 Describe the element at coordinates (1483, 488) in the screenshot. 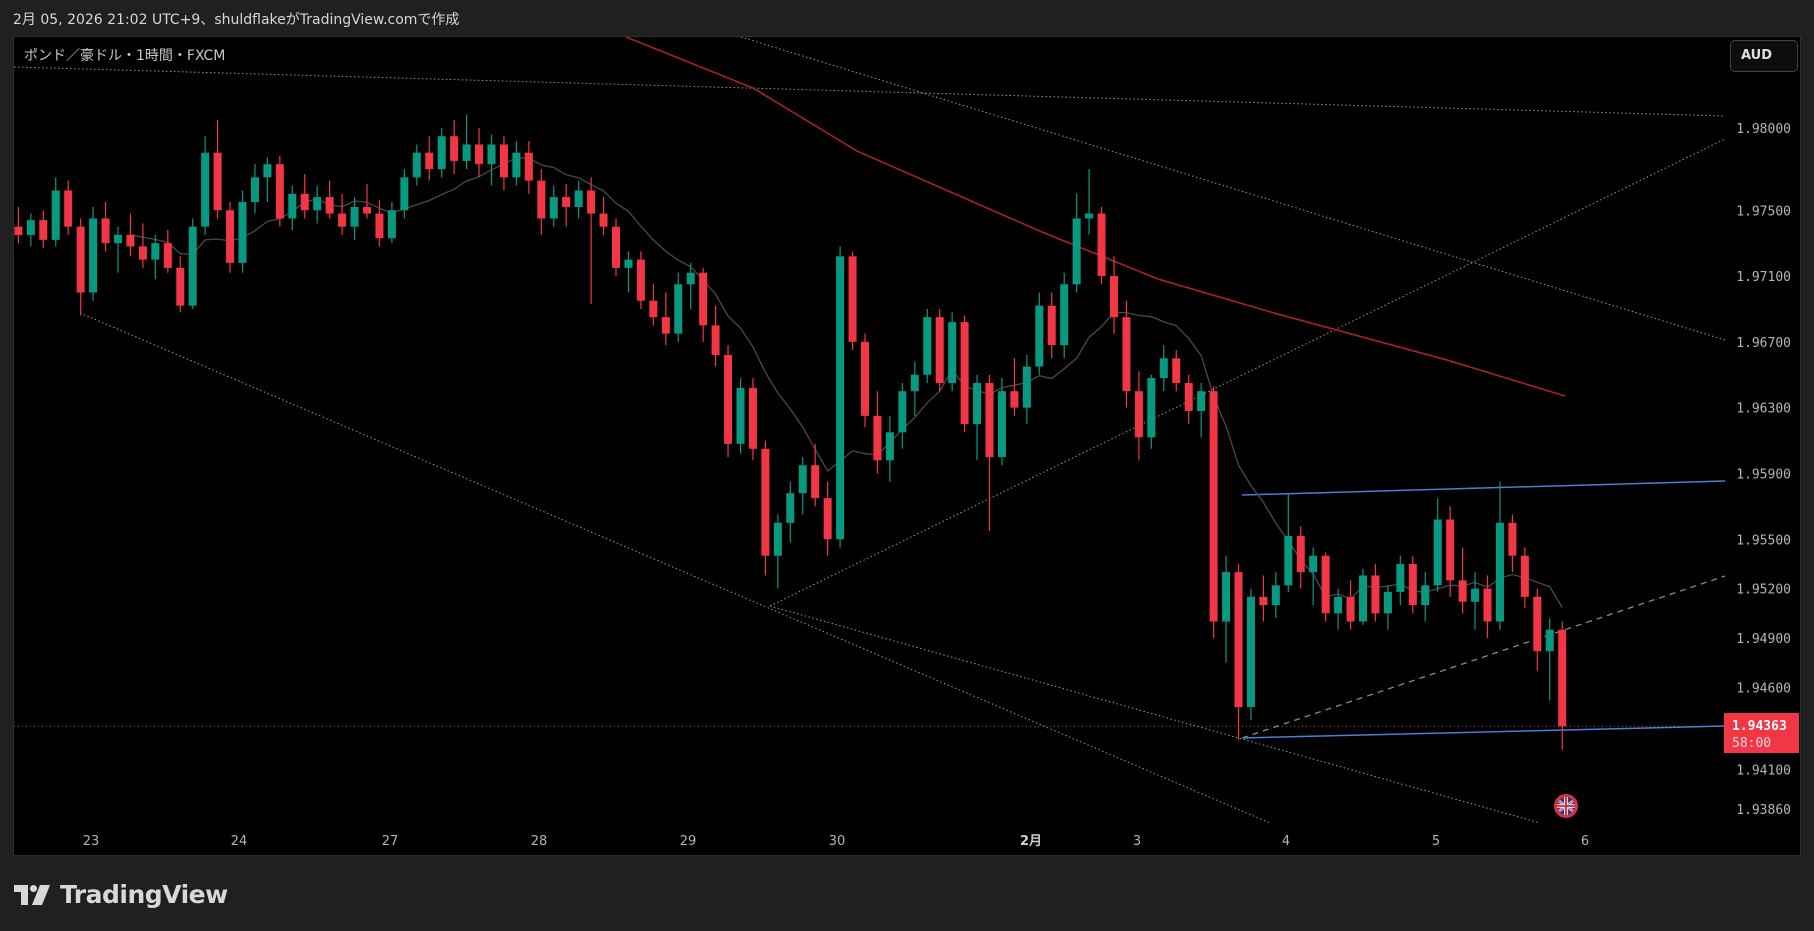

I see `resistance-line` at that location.